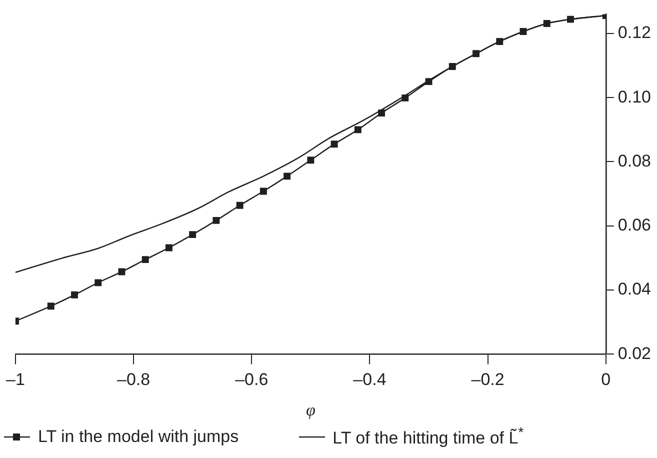 The image size is (657, 458). What do you see at coordinates (369, 380) in the screenshot?
I see `x-tick-label: –0.4` at bounding box center [369, 380].